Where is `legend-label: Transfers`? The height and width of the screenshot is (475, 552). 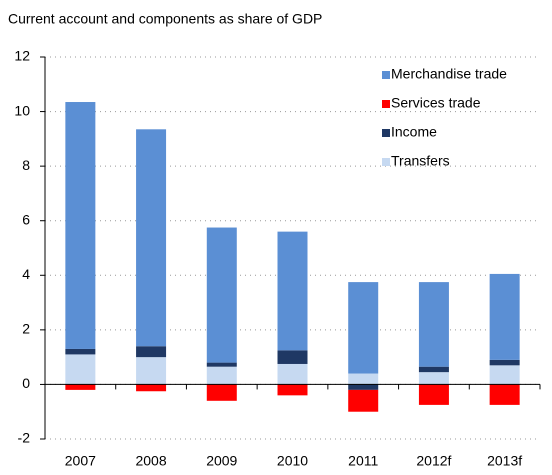 legend-label: Transfers is located at coordinates (420, 161).